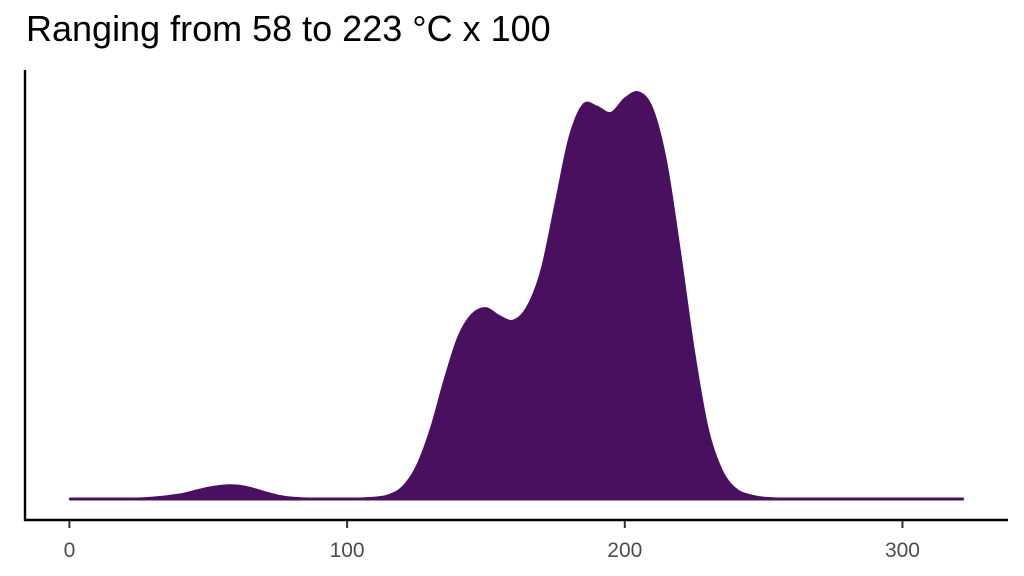  I want to click on x-axis-ticks: 0 100 200 300, so click(492, 541).